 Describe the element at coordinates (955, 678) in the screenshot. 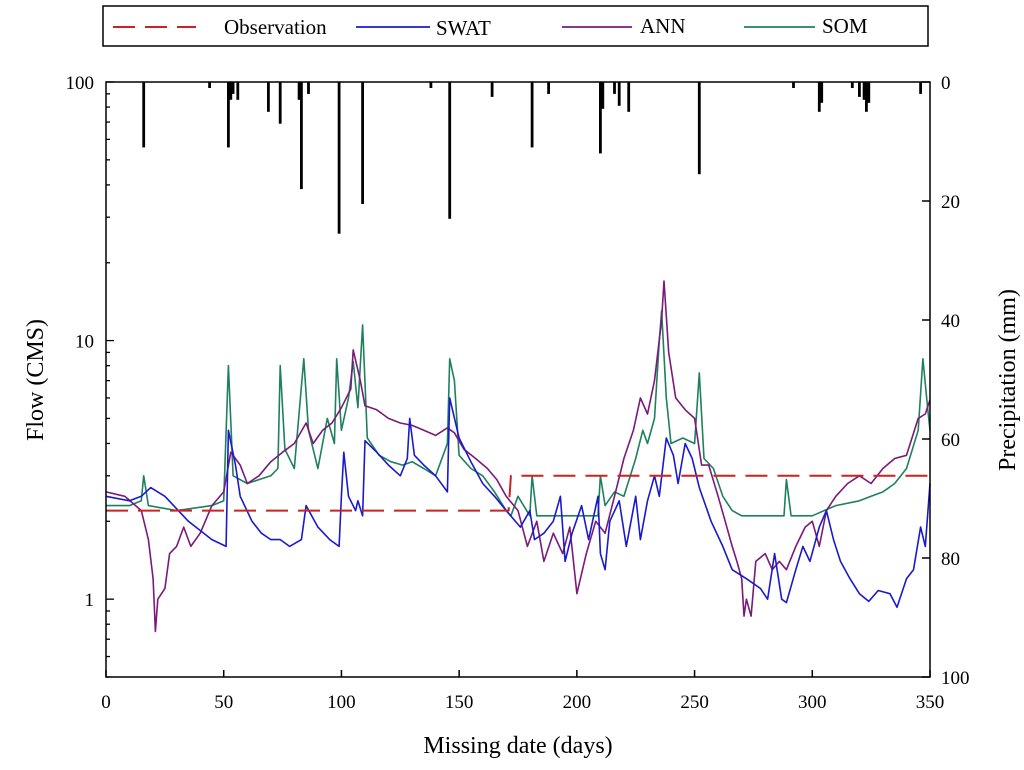

I see `y2-tick-label: 100` at that location.